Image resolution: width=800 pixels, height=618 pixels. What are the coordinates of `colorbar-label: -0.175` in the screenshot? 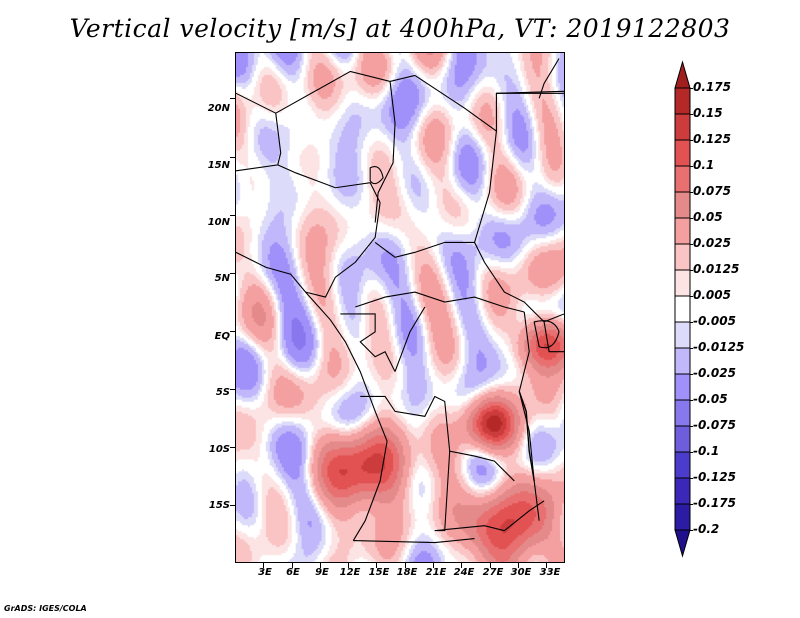 It's located at (714, 503).